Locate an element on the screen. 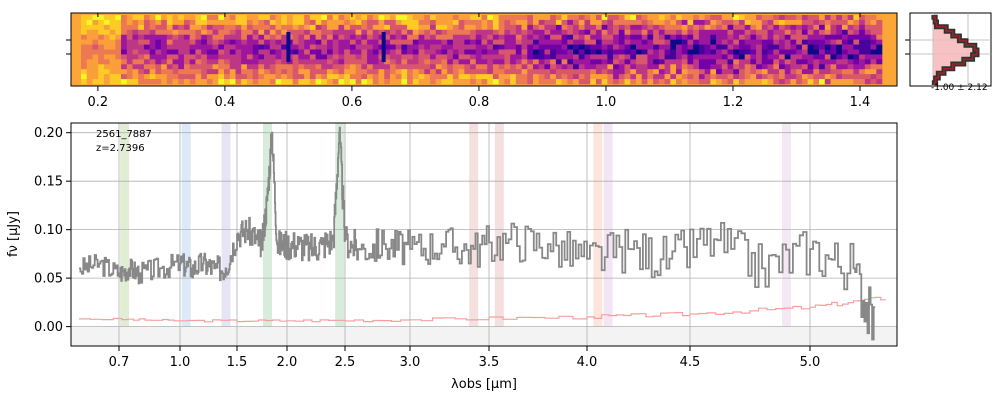 This screenshot has height=400, width=1000. top-x-tick-label: 1.2 is located at coordinates (733, 102).